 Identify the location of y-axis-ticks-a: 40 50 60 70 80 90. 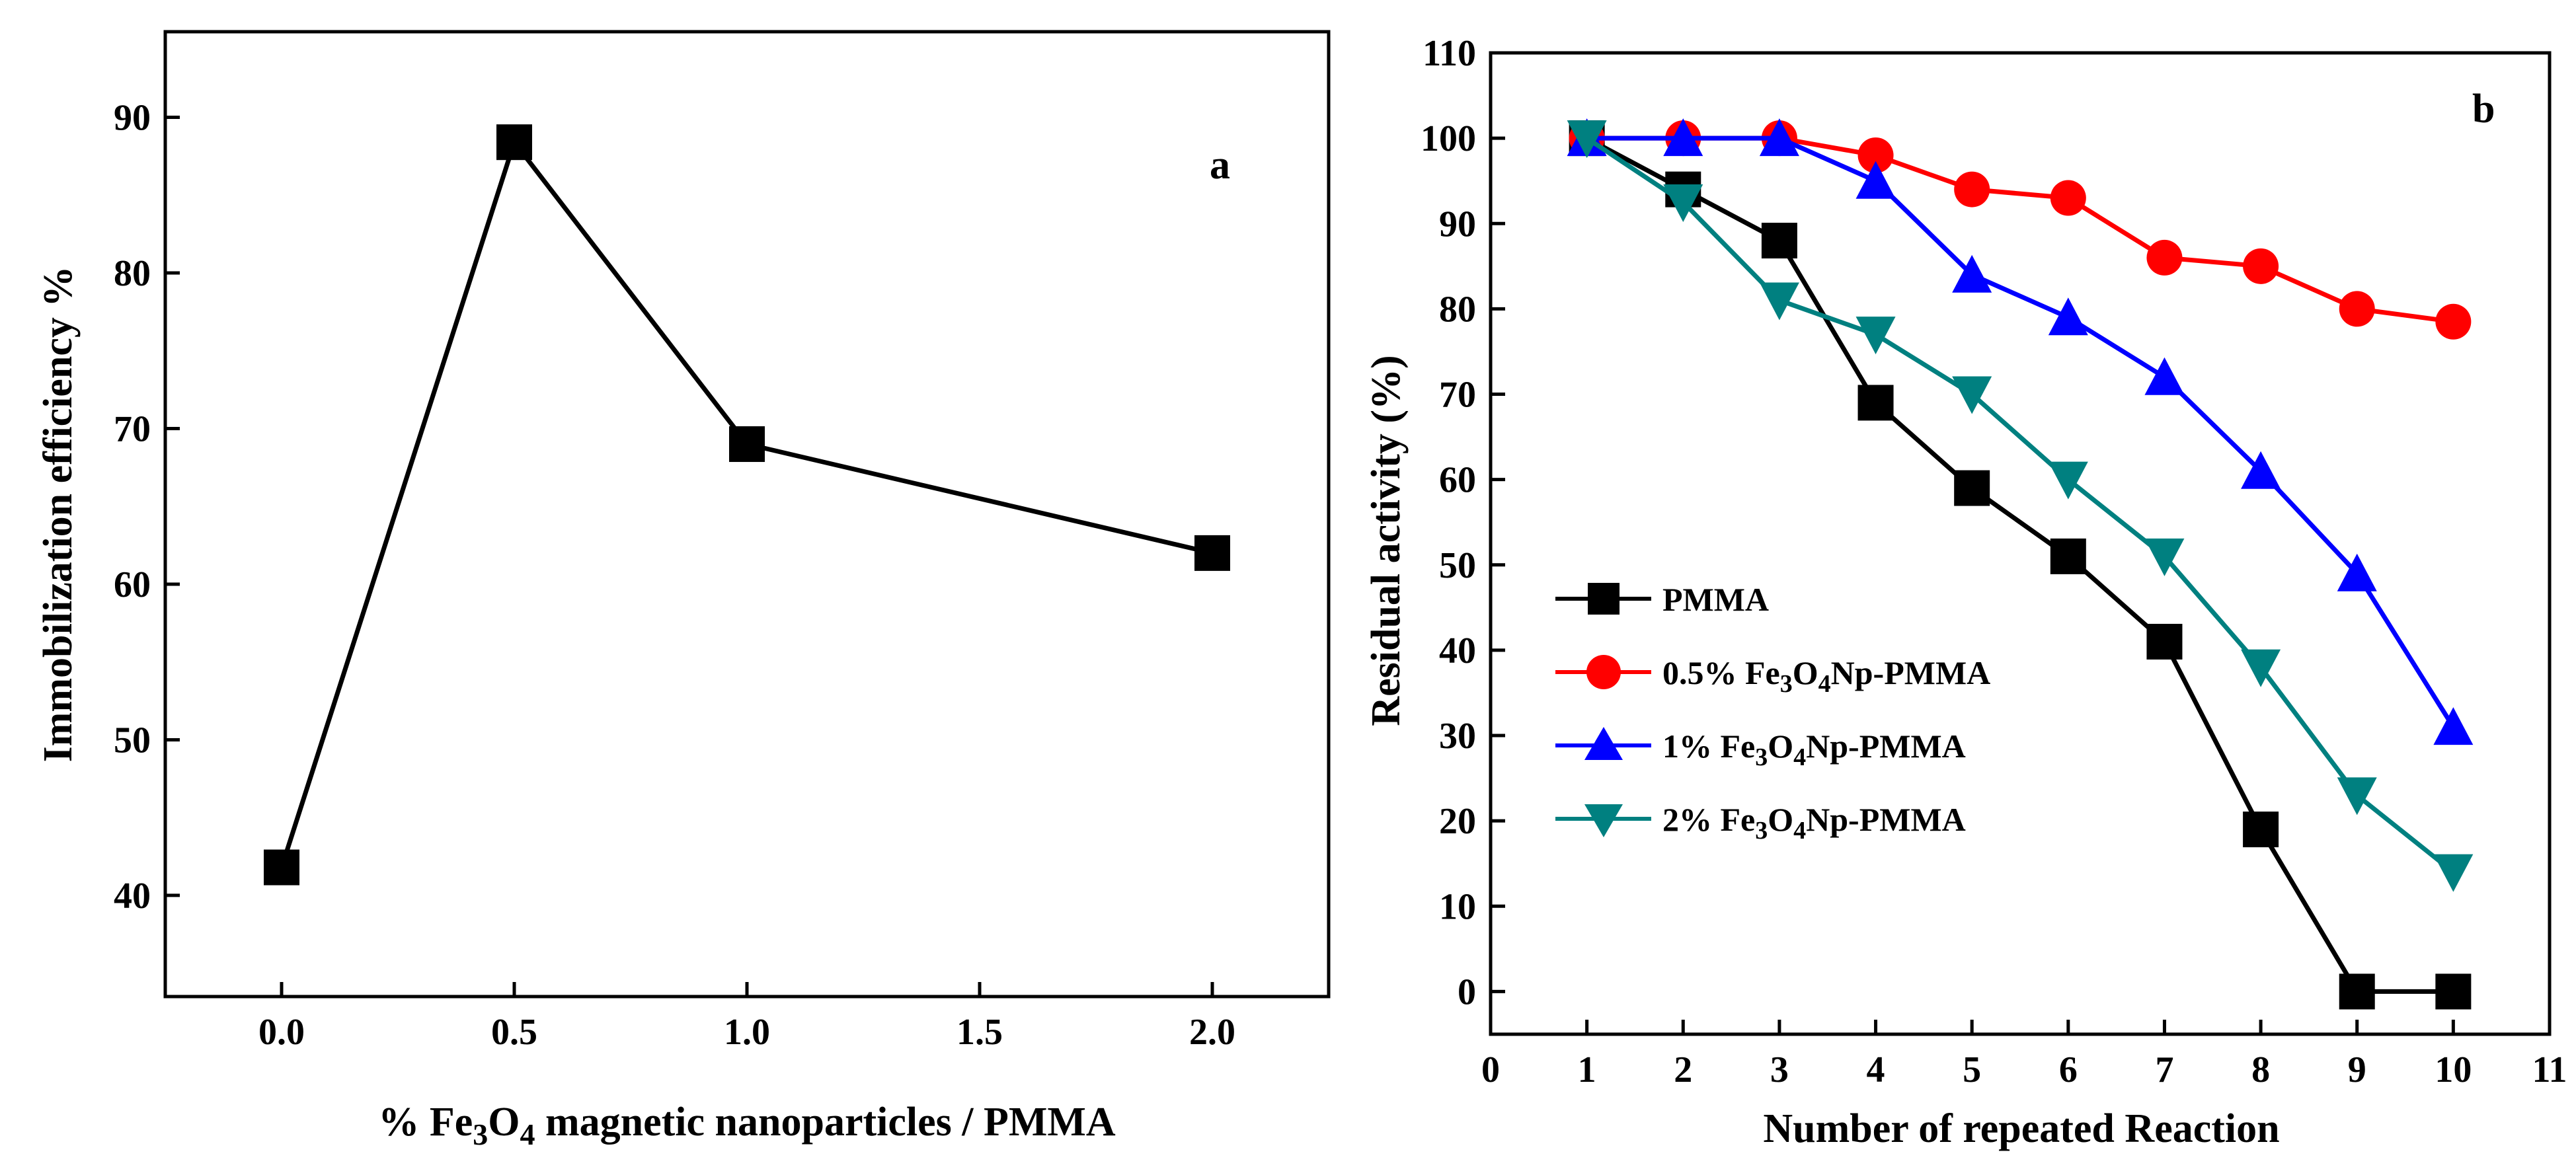
(147, 508).